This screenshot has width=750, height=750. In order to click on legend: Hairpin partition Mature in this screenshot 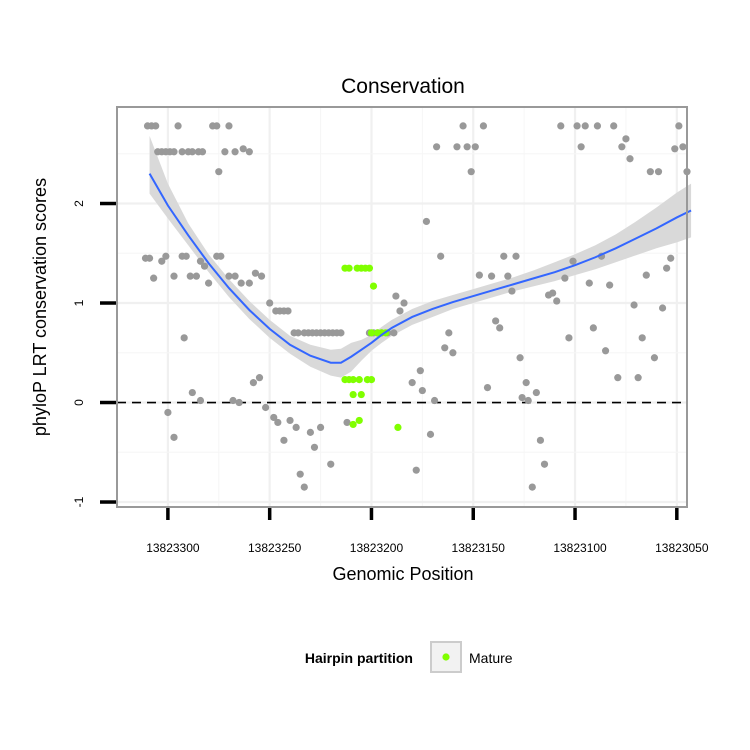, I will do `click(409, 657)`.